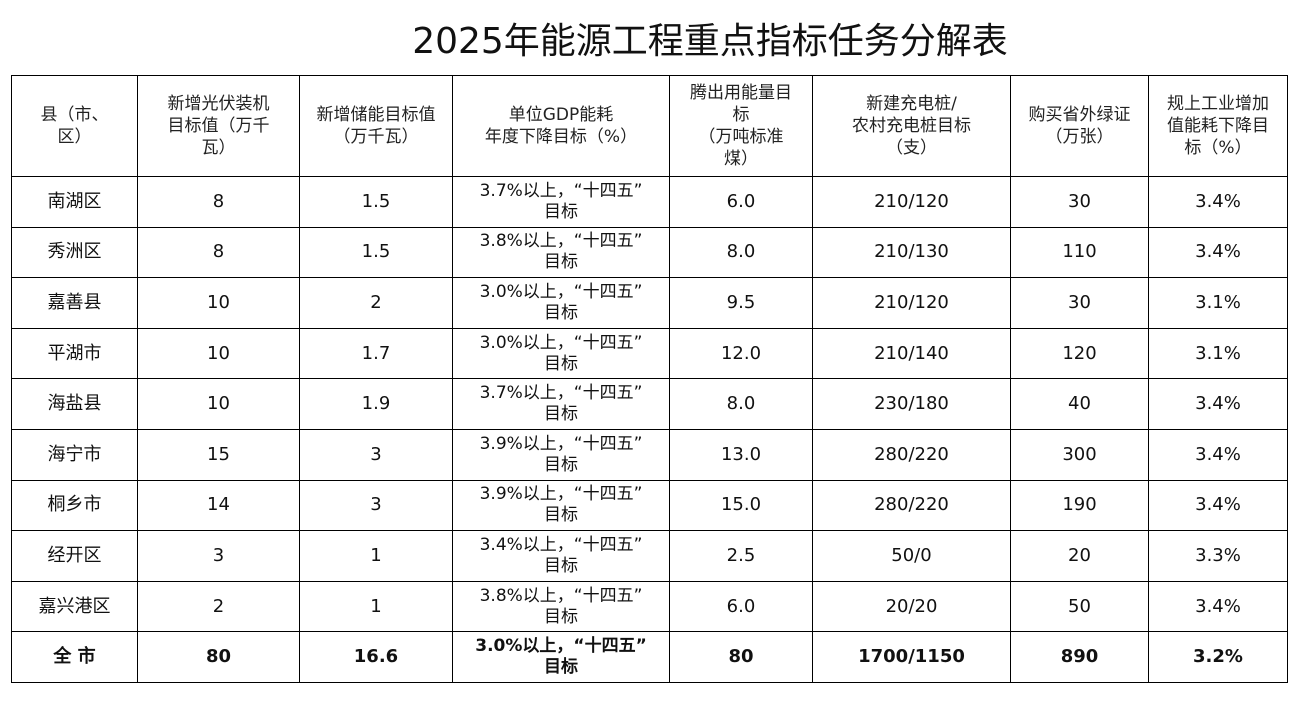  Describe the element at coordinates (561, 126) in the screenshot. I see `column-header-gdp-energy: 单位GDP能耗 年度下降目标（%）` at that location.